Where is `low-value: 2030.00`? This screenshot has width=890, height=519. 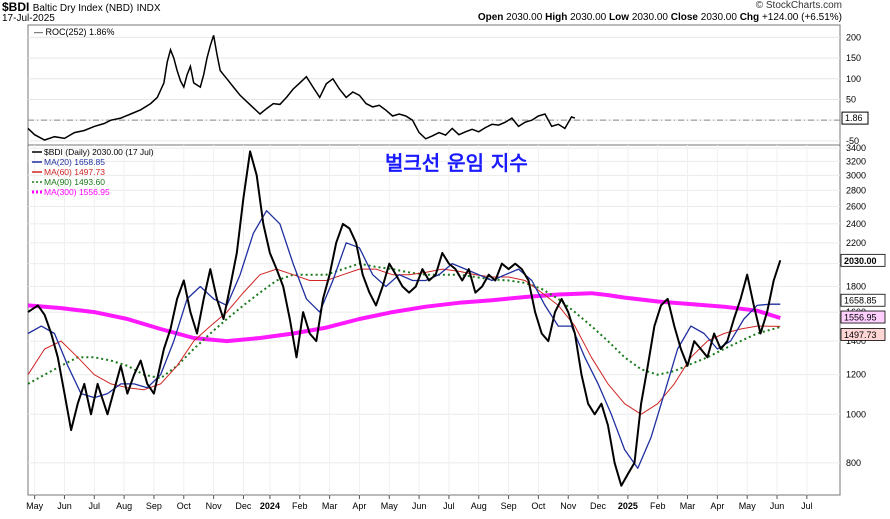 low-value: 2030.00 is located at coordinates (649, 17).